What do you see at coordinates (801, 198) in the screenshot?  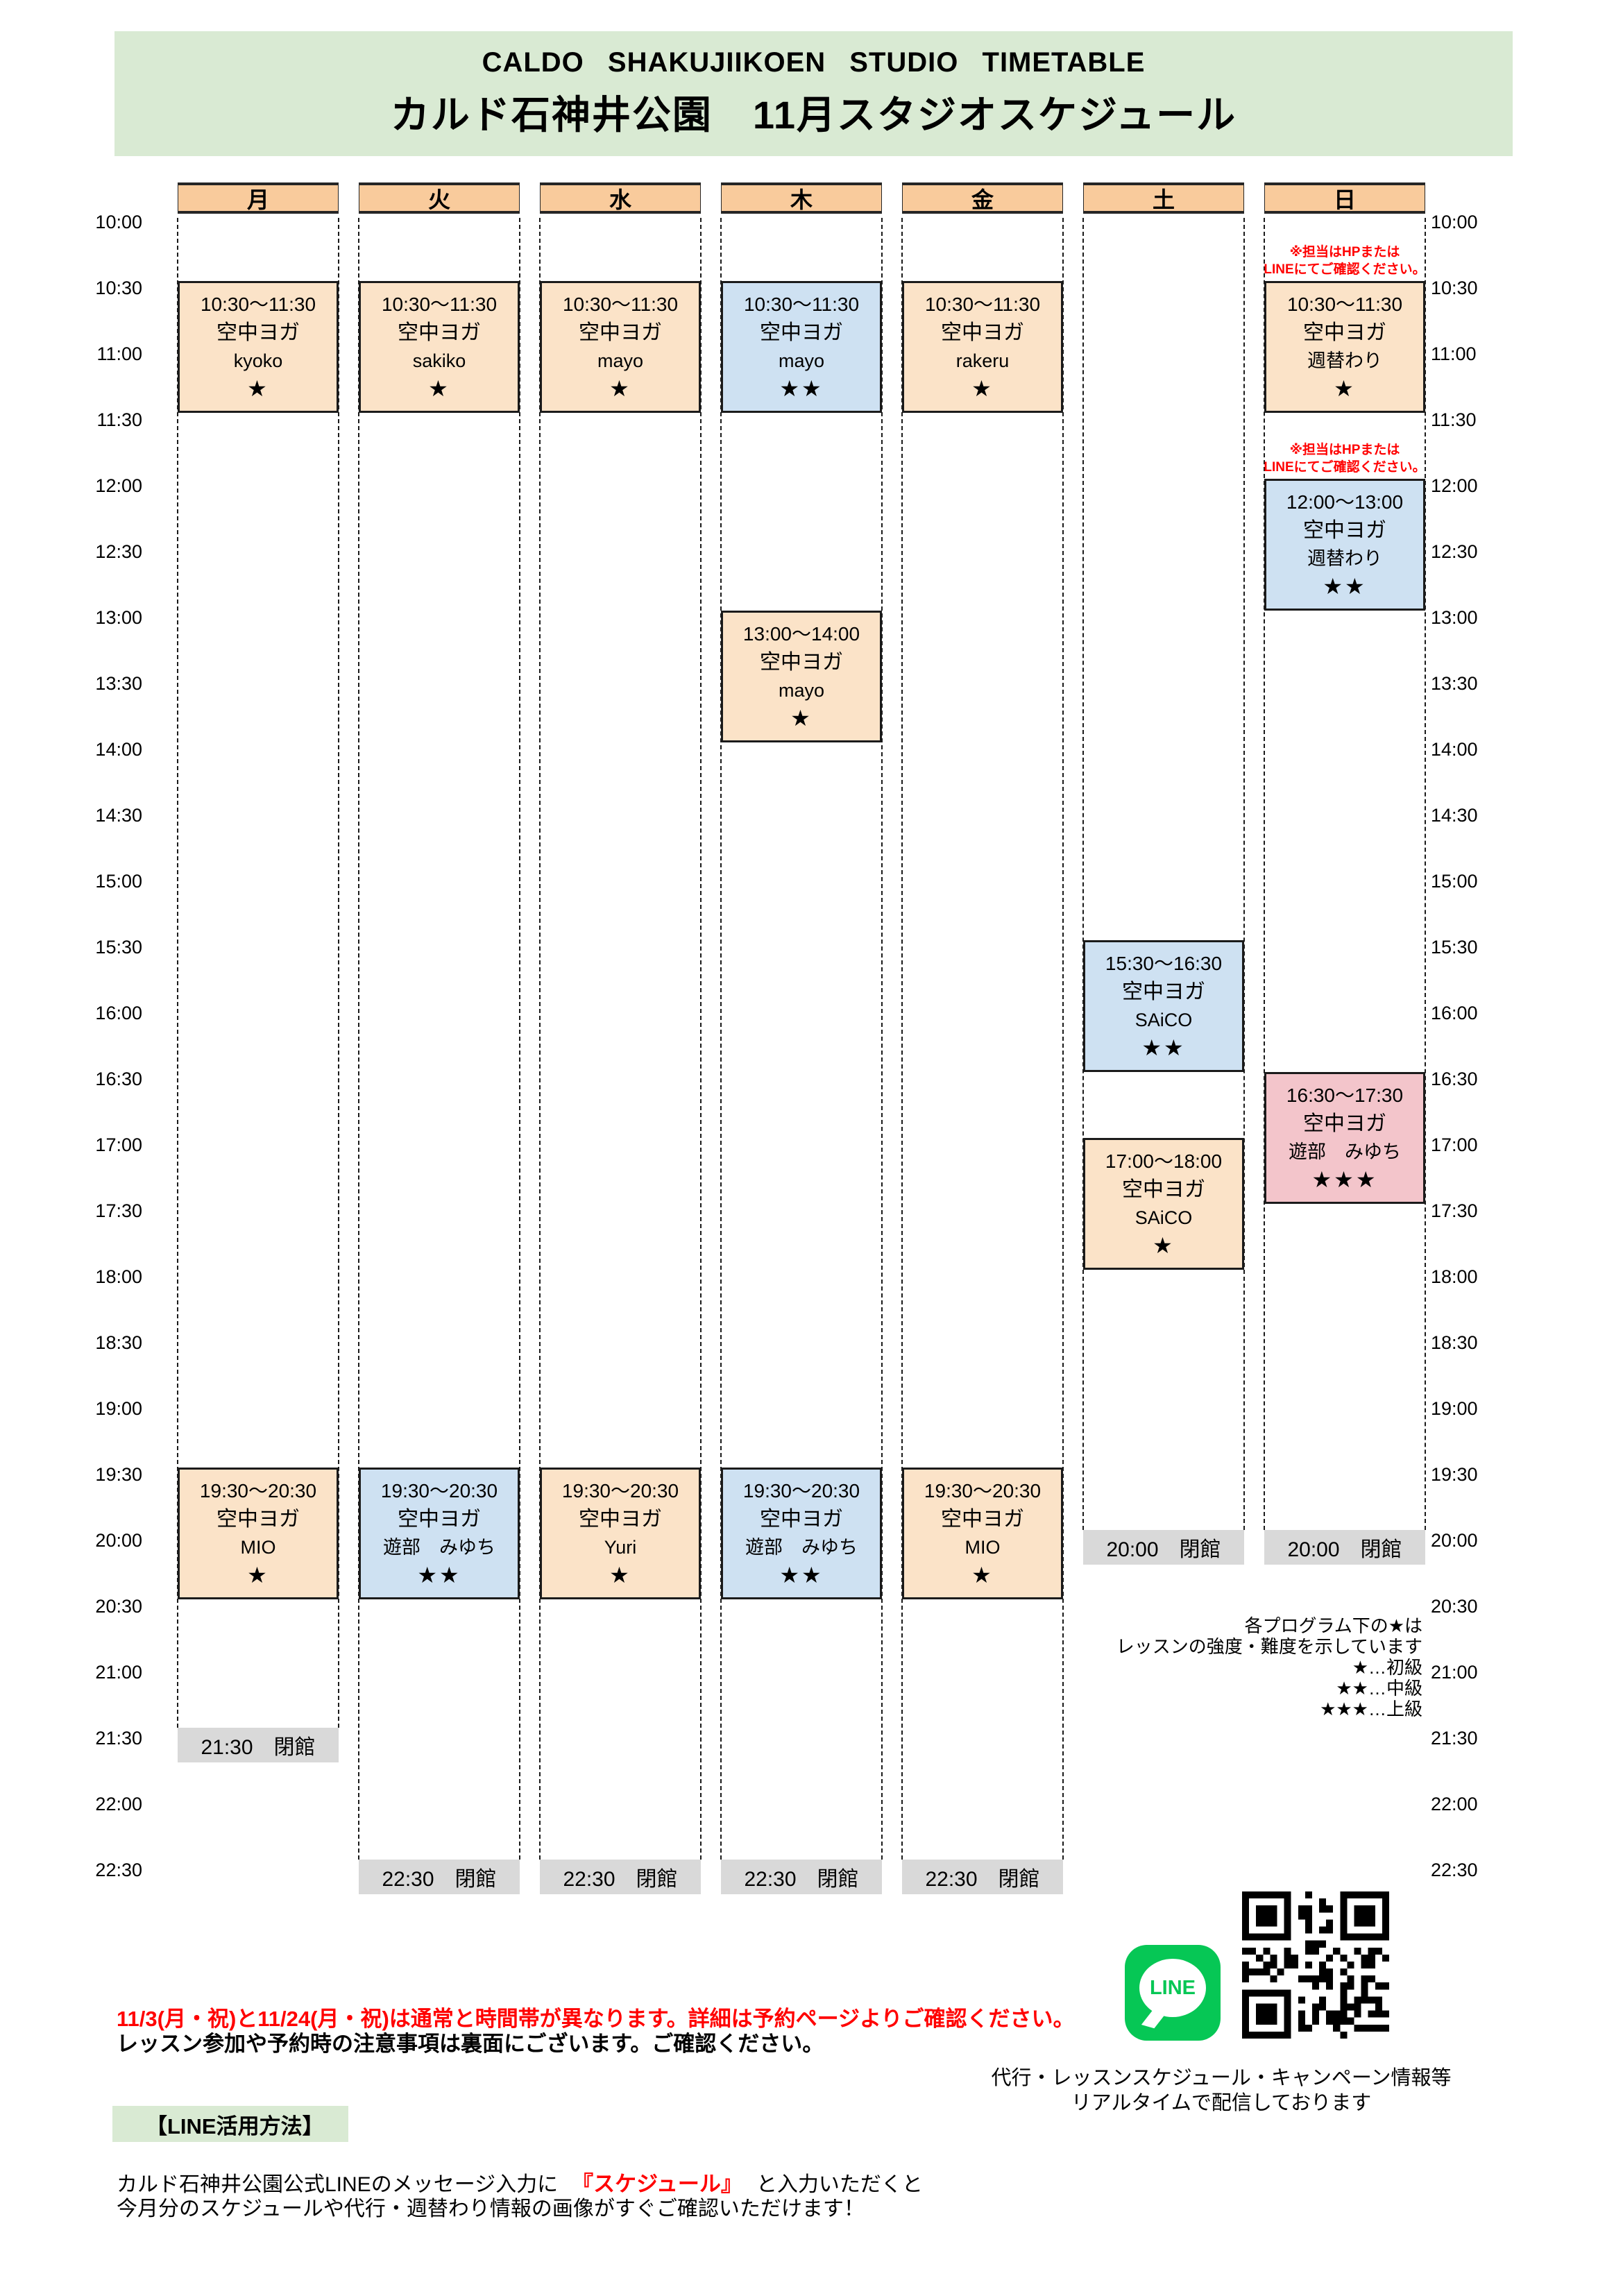 I see `day-header-3: 木` at bounding box center [801, 198].